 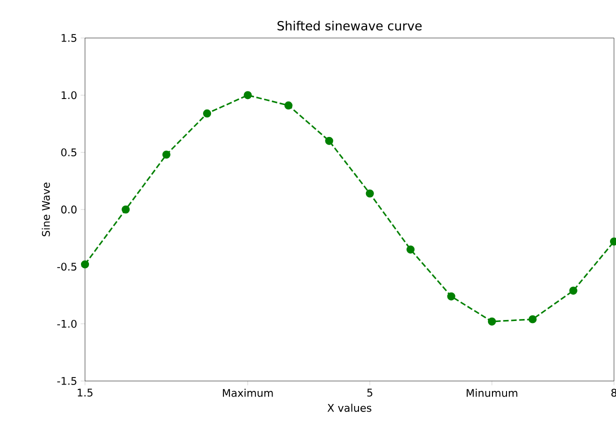 I want to click on y-axis-title: Sine Wave, so click(x=46, y=209).